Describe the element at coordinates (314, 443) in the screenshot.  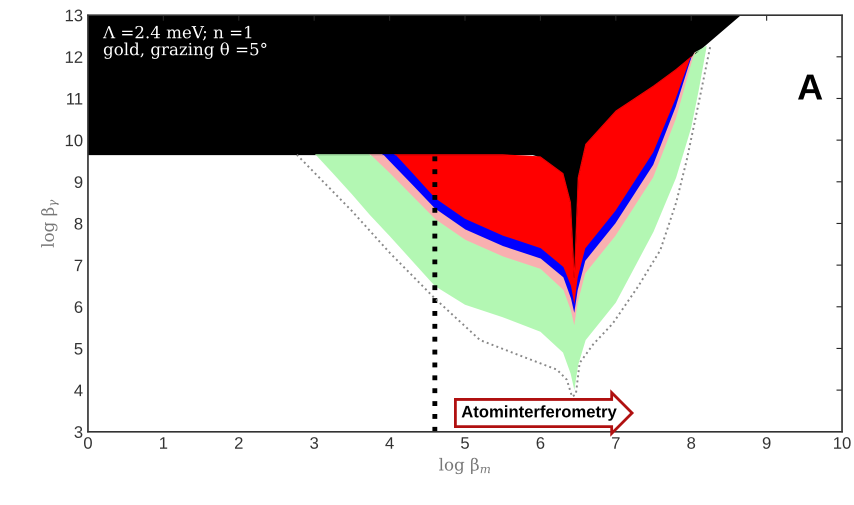
I see `x-tick-label: 3` at that location.